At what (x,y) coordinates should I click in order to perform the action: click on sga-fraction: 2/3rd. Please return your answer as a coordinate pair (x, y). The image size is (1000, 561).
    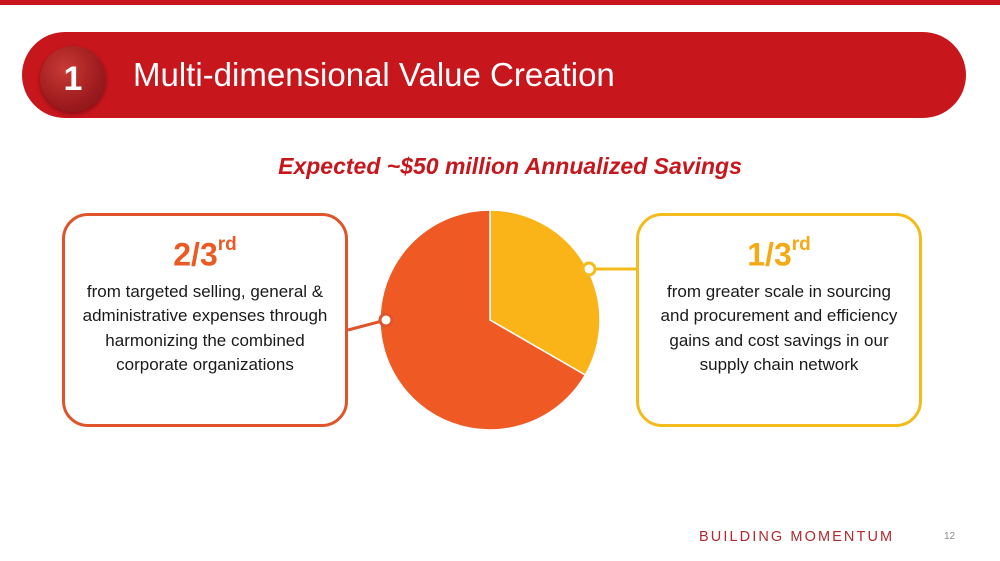
    Looking at the image, I should click on (205, 253).